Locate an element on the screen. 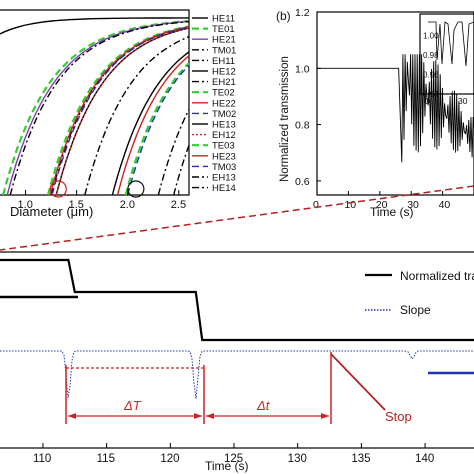  panel-a-xlabel: Diameter (μm) is located at coordinates (51, 211).